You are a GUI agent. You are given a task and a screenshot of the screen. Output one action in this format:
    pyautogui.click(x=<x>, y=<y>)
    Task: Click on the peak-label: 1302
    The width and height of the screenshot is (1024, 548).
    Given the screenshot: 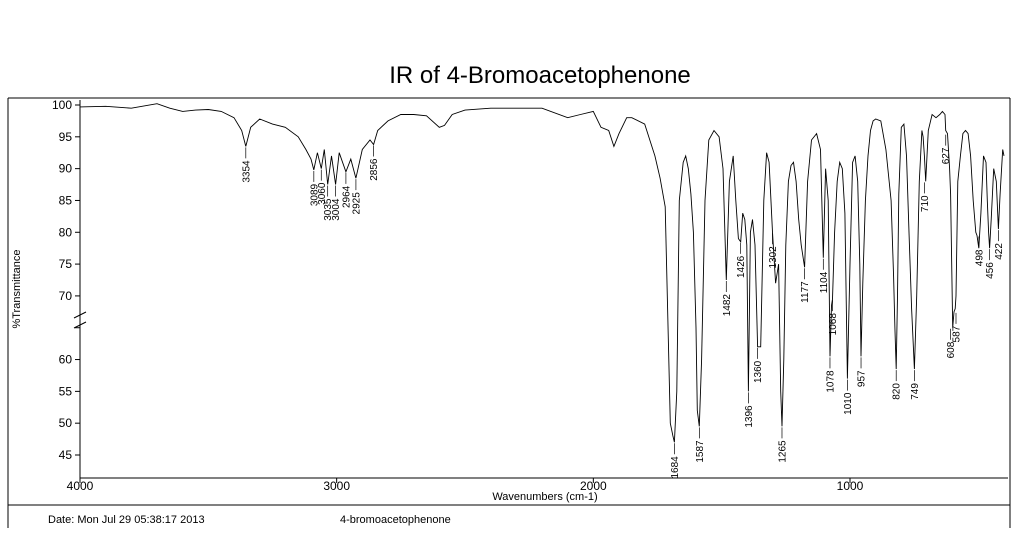 What is the action you would take?
    pyautogui.click(x=773, y=257)
    